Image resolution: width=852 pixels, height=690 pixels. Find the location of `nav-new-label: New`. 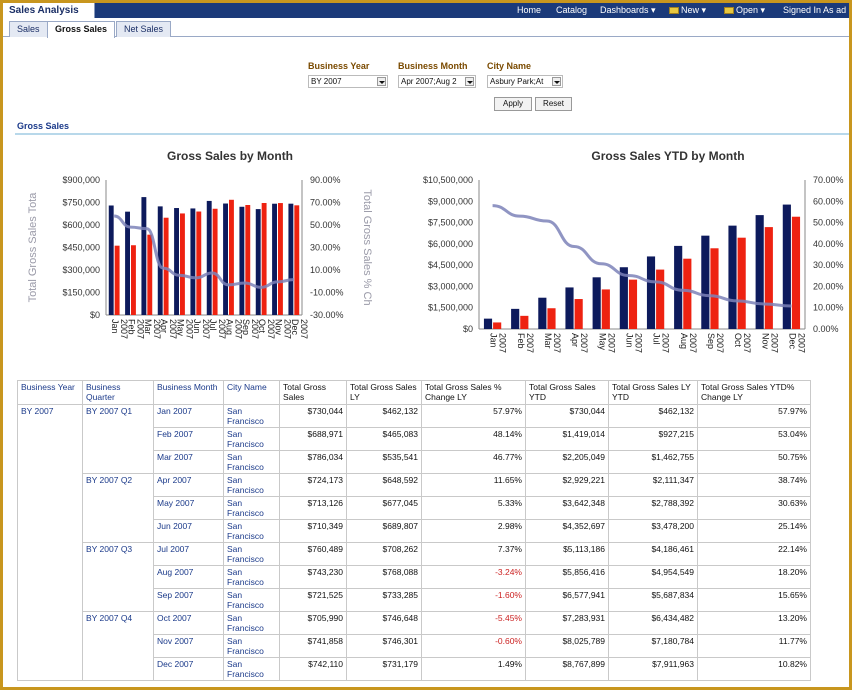

nav-new-label: New is located at coordinates (690, 10).